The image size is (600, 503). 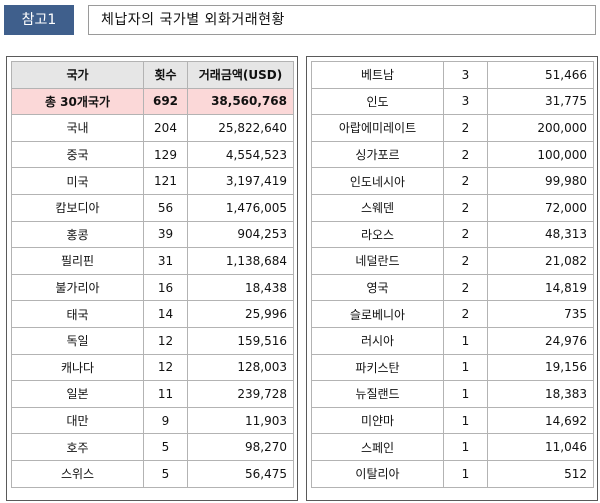 I want to click on table-row: 필리핀 31 1,138,684, so click(x=152, y=261).